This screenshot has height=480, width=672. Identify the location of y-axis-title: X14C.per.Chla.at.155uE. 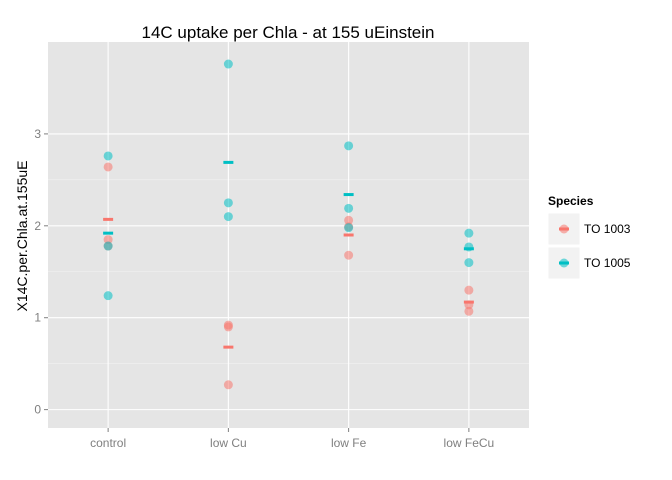
(22, 236).